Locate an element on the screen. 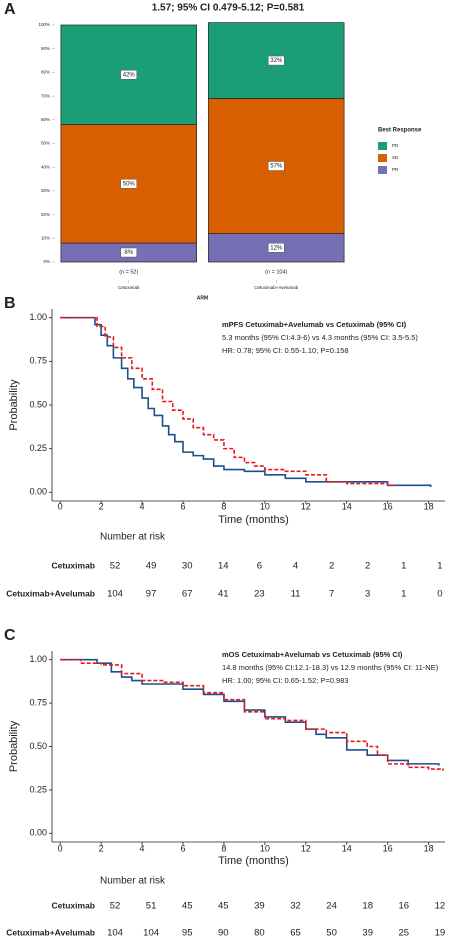 The height and width of the screenshot is (937, 457). y-tick-label: 10% is located at coordinates (45, 237).